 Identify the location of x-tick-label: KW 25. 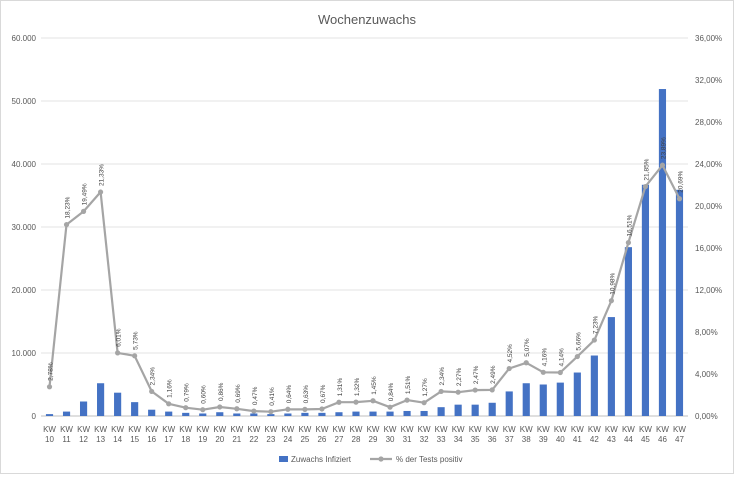
(304, 434).